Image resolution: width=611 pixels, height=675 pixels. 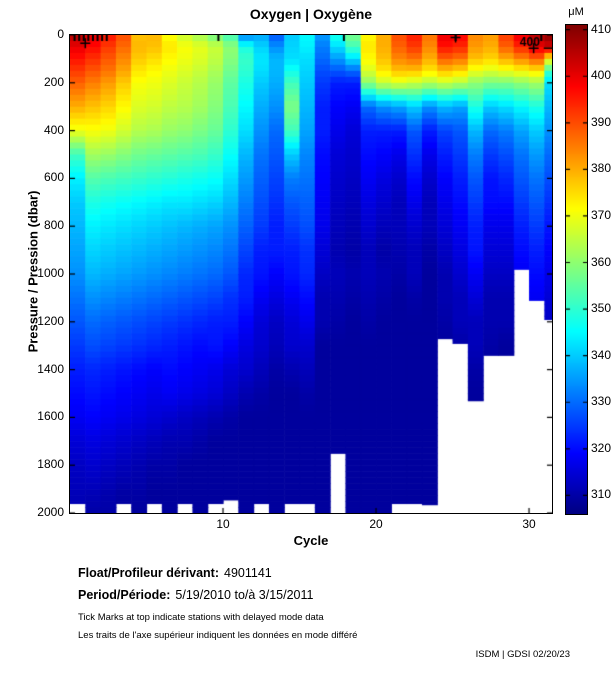 What do you see at coordinates (601, 447) in the screenshot?
I see `colorbar-tick-label: 320` at bounding box center [601, 447].